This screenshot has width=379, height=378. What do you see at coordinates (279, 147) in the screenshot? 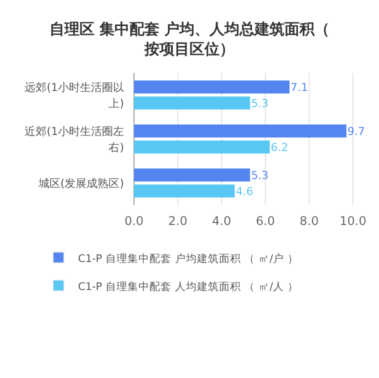
I see `data-label: 6.2` at bounding box center [279, 147].